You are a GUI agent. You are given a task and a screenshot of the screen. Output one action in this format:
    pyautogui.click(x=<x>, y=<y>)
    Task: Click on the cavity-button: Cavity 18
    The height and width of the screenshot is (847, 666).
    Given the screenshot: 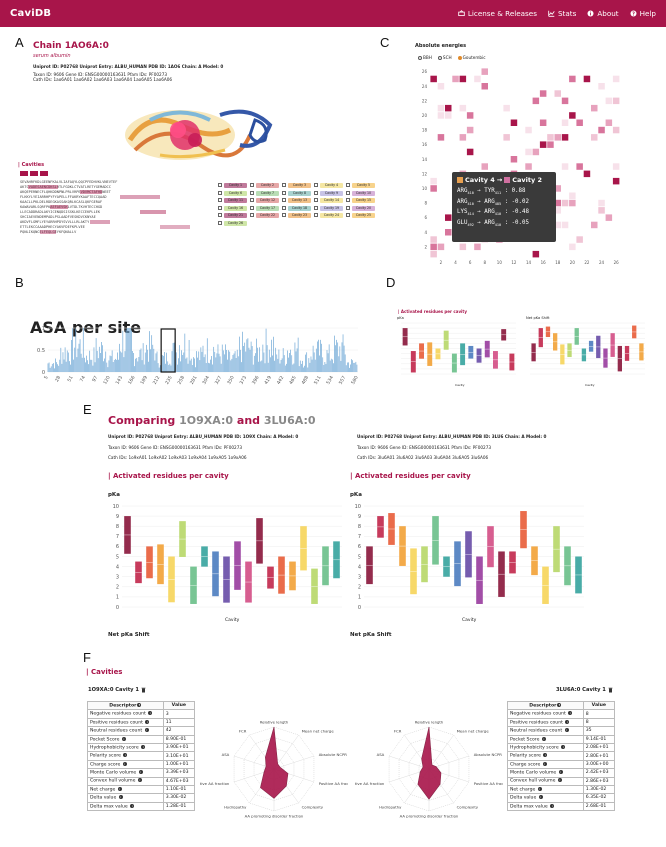 What is the action you would take?
    pyautogui.click(x=299, y=208)
    